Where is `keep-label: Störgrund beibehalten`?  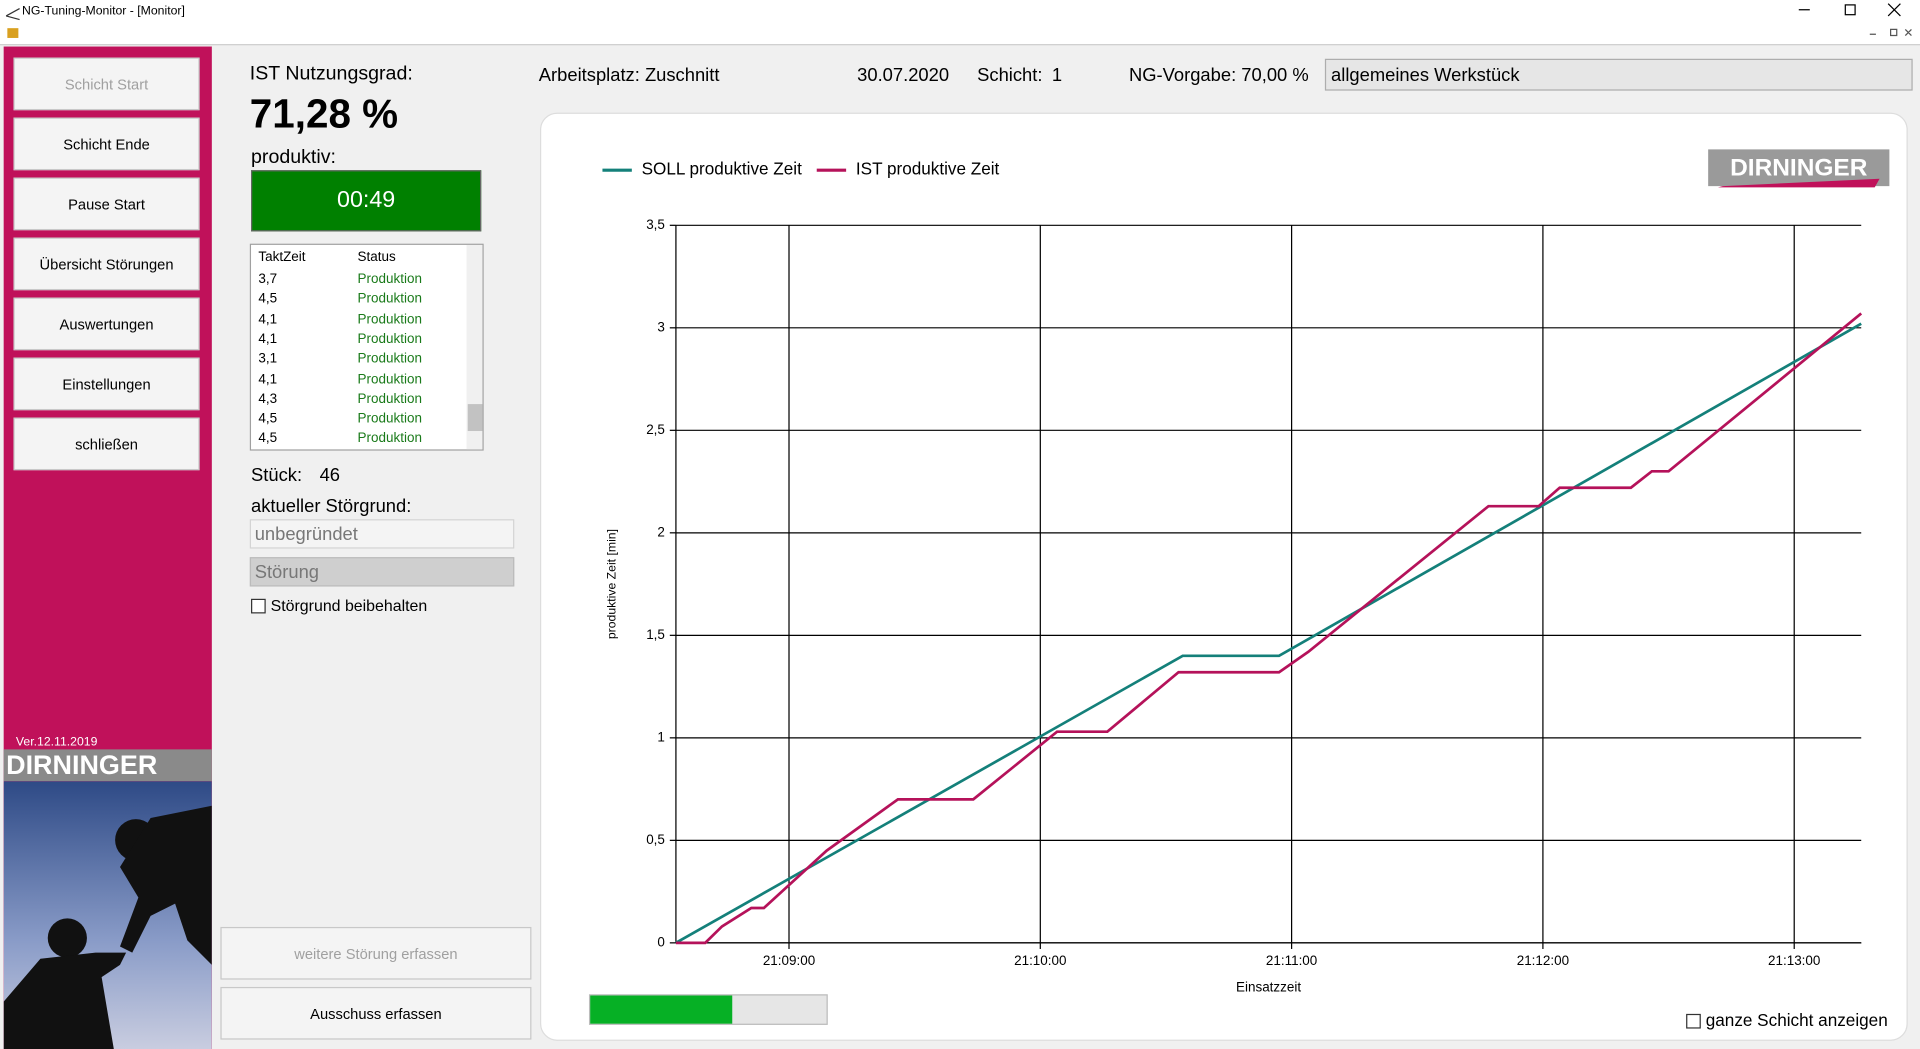
keep-label: Störgrund beibehalten is located at coordinates (349, 605).